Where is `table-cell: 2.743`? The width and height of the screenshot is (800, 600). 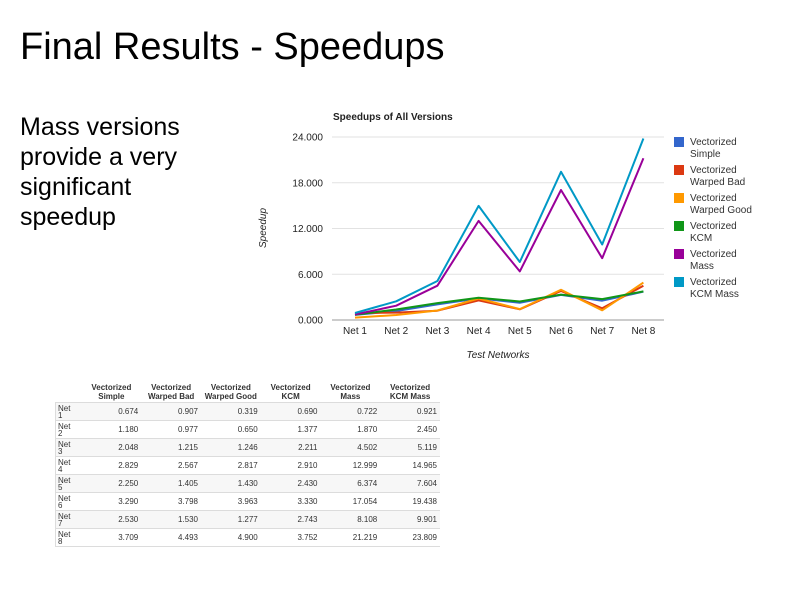 table-cell: 2.743 is located at coordinates (290, 519).